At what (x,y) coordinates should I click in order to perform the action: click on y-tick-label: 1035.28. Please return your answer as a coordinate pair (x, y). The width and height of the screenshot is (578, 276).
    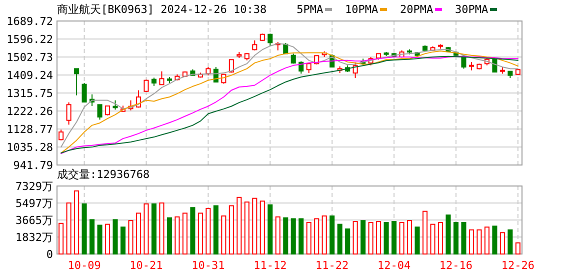
    Looking at the image, I should click on (29, 147).